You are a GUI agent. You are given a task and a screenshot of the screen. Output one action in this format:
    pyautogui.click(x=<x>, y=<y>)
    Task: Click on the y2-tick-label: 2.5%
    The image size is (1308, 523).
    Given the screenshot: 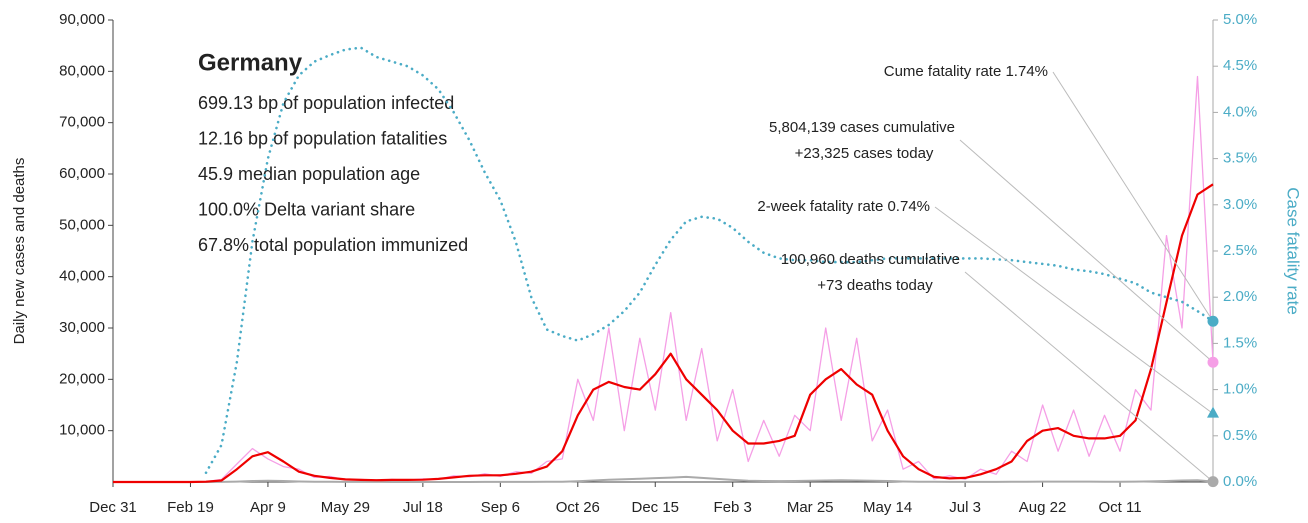 What is the action you would take?
    pyautogui.click(x=1240, y=250)
    